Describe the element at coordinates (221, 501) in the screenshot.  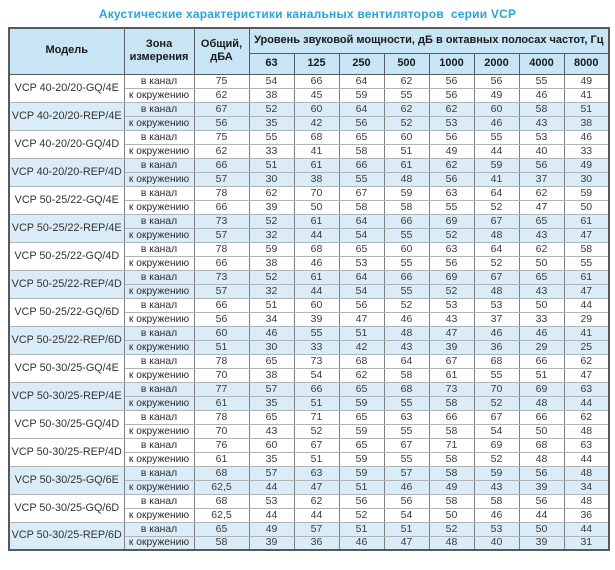
I see `total-dba-value: 68` at that location.